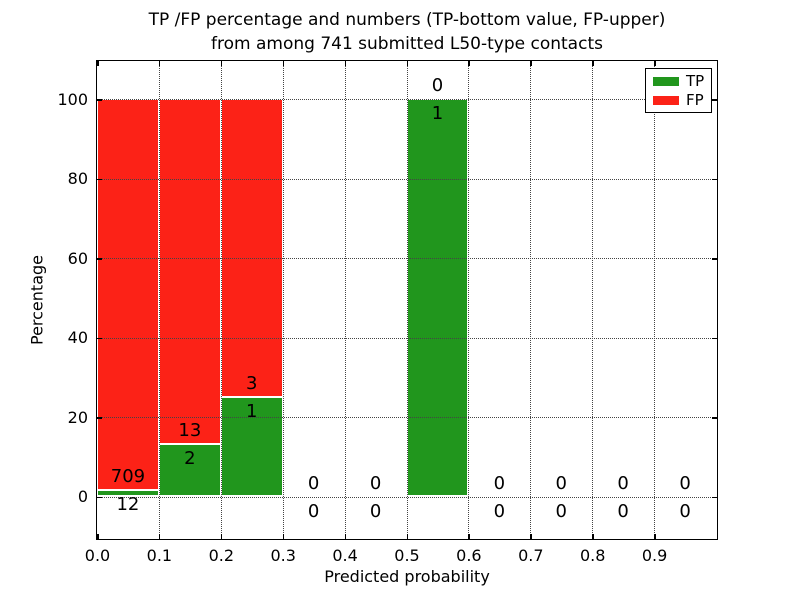 The width and height of the screenshot is (800, 600). I want to click on legend-label-tp: TP, so click(695, 80).